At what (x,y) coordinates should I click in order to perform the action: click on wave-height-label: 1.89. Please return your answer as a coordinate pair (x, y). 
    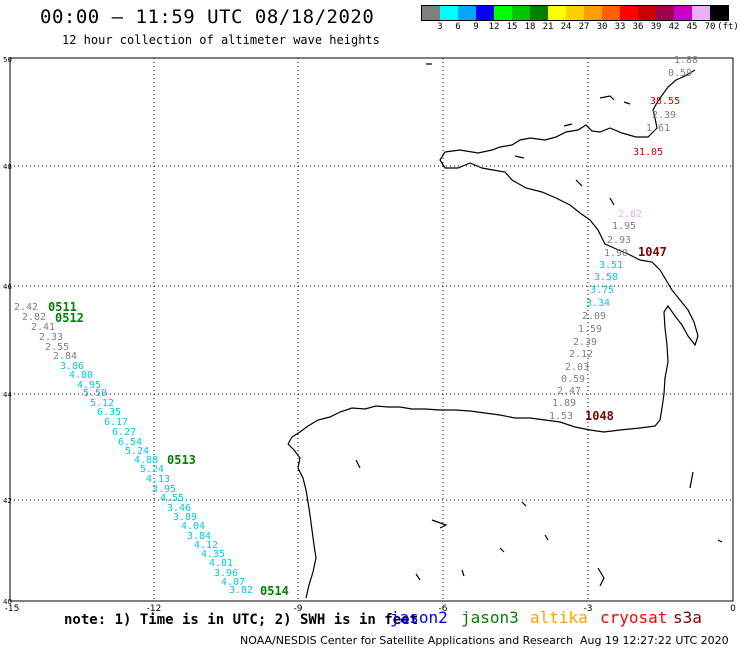
    Looking at the image, I should click on (564, 403).